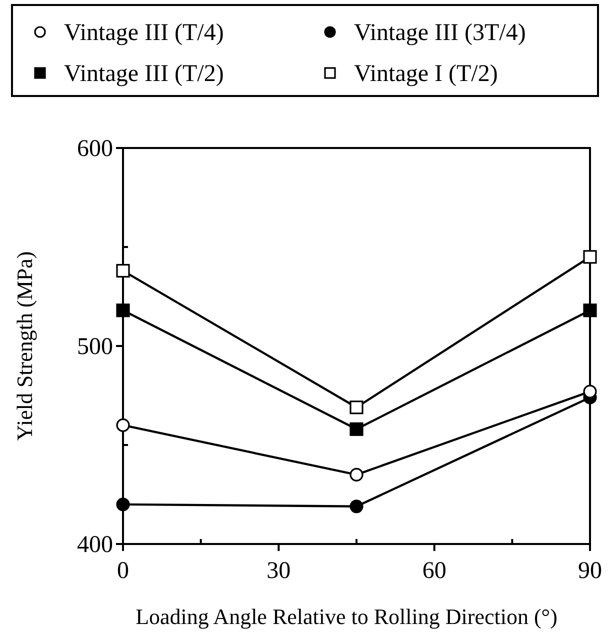  I want to click on y-tick-label: 400, so click(95, 545).